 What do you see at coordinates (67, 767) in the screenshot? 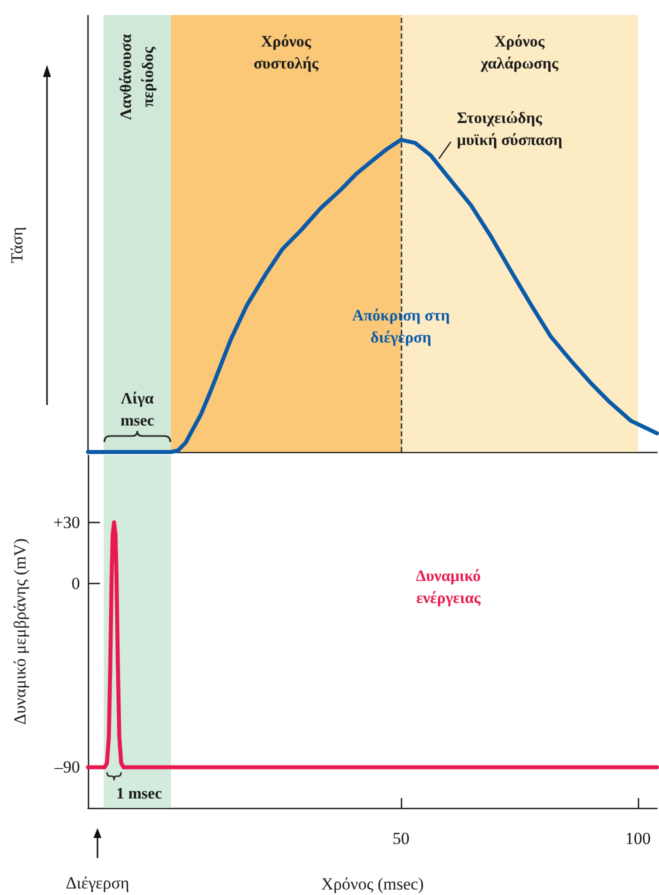
I see `y-tick-label: –90` at bounding box center [67, 767].